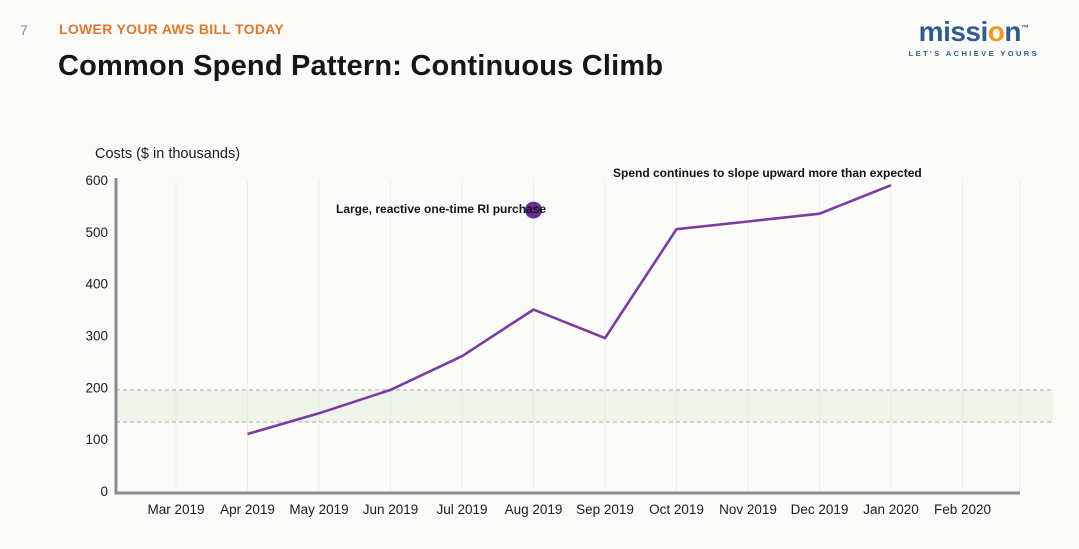 The image size is (1079, 549). Describe the element at coordinates (534, 509) in the screenshot. I see `x-tick-label-aug-2019: Aug 2019` at that location.